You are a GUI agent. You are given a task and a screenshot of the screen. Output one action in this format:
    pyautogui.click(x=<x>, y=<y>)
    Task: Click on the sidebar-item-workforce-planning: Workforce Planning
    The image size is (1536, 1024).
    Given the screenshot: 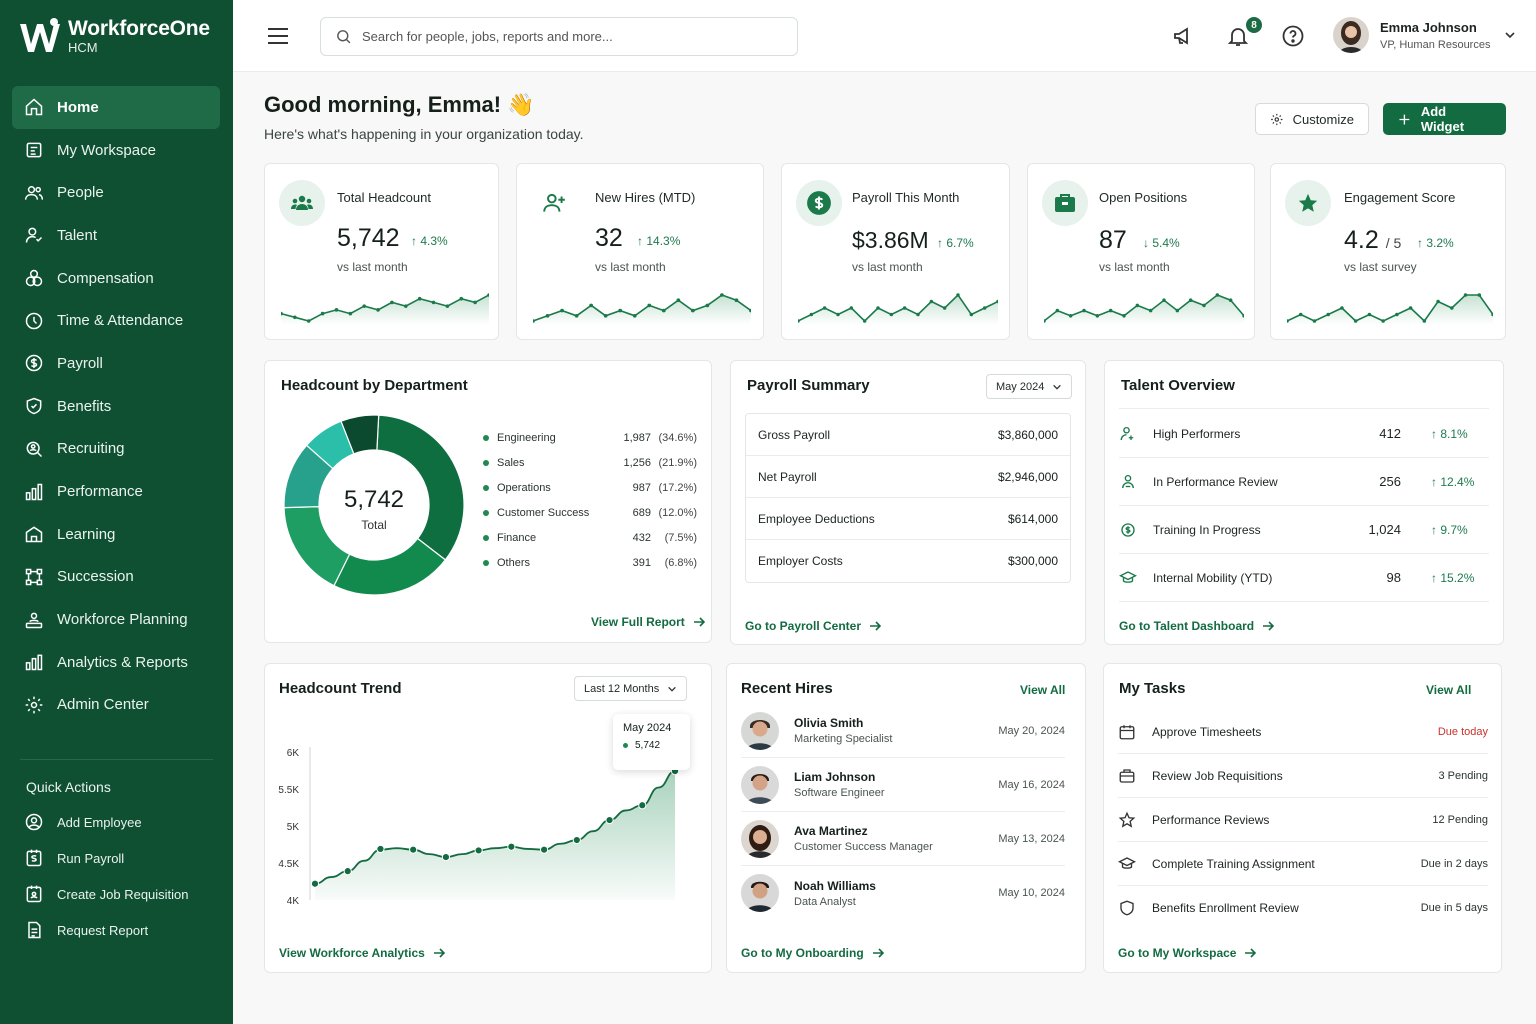 What is the action you would take?
    pyautogui.click(x=116, y=619)
    